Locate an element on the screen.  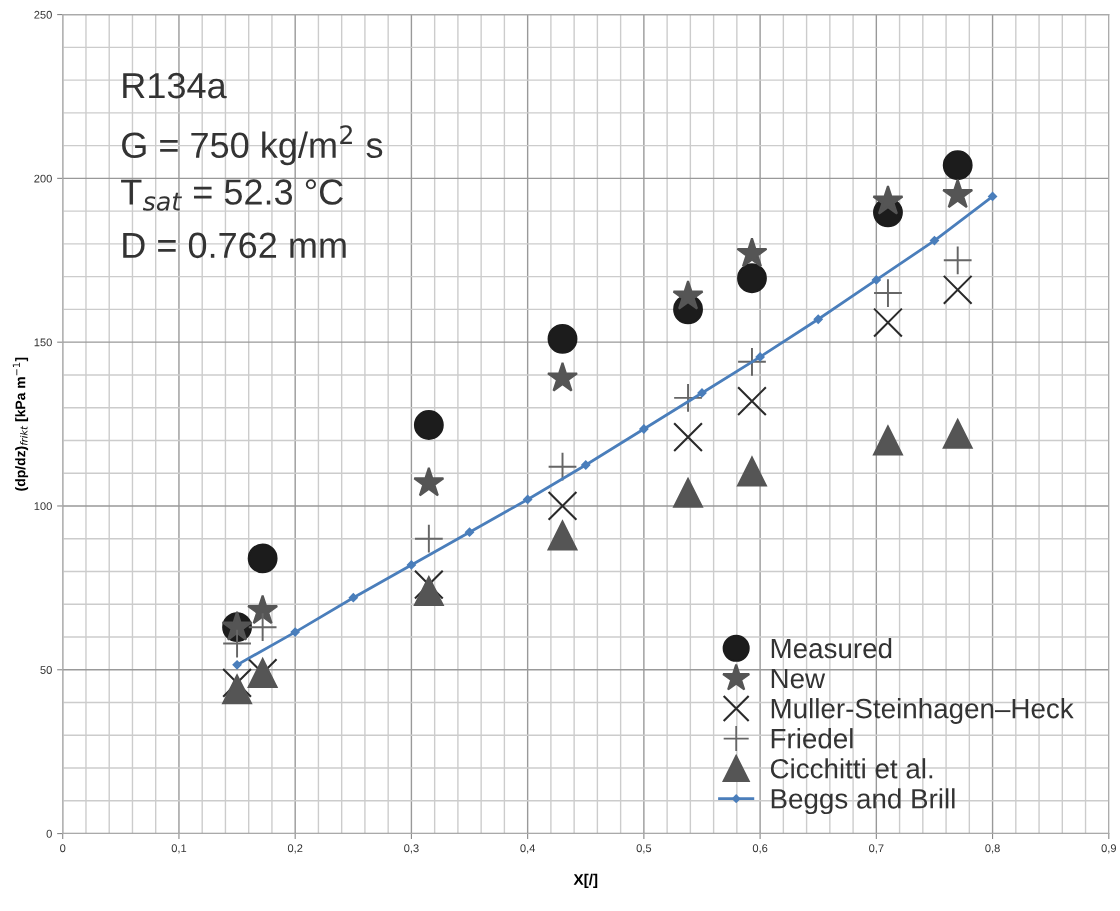
x-tick-label: 0,6 is located at coordinates (760, 849).